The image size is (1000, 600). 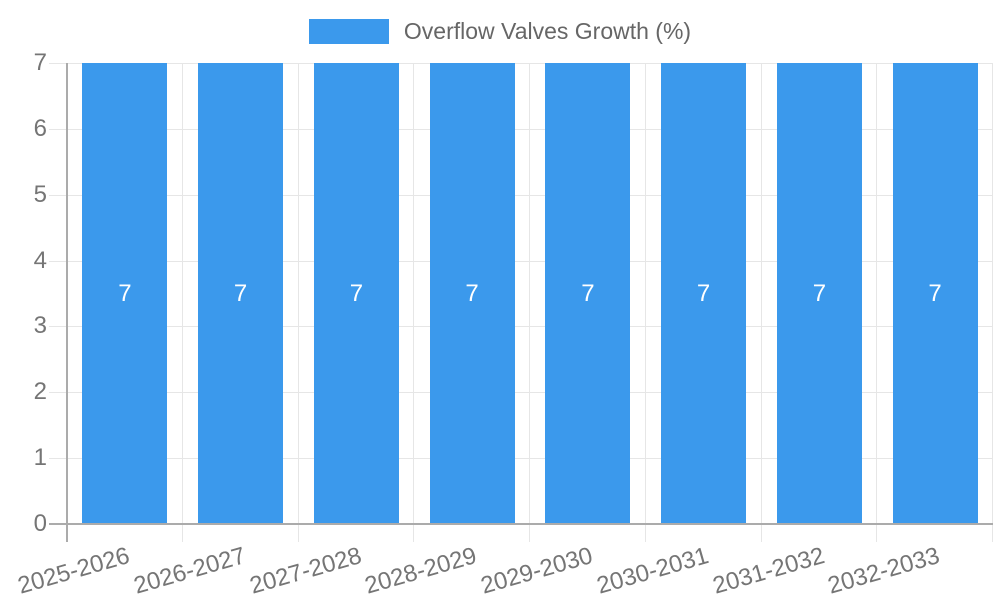 What do you see at coordinates (74, 571) in the screenshot?
I see `x-axis-tick-label: 2025-2026` at bounding box center [74, 571].